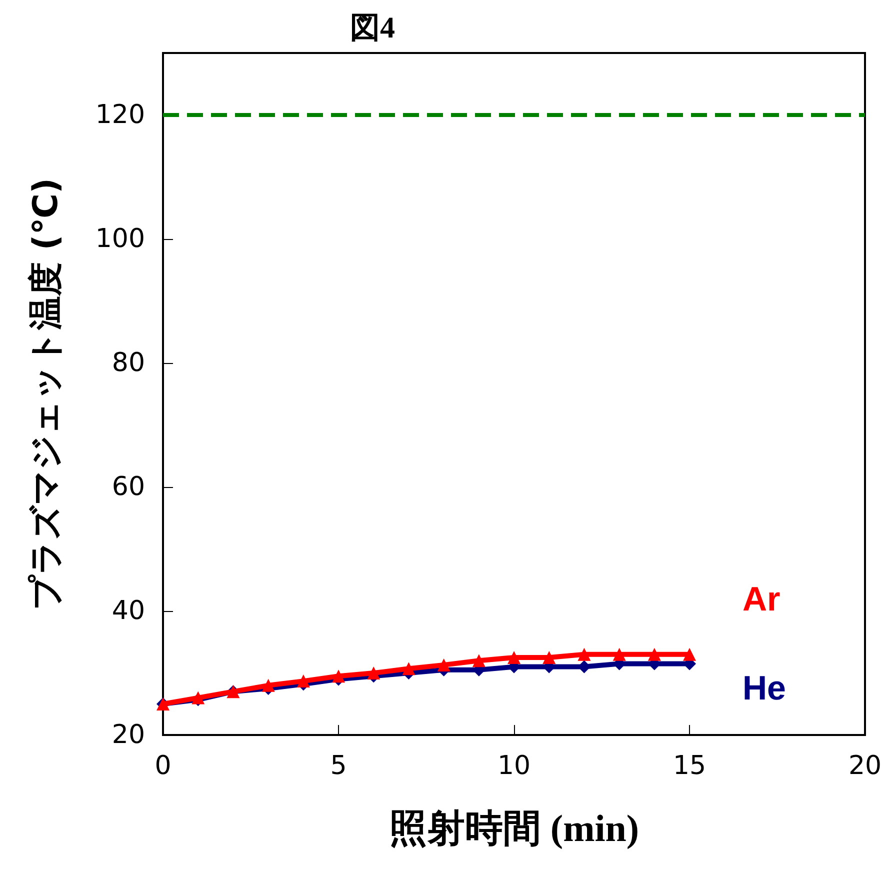 Image resolution: width=889 pixels, height=884 pixels. Describe the element at coordinates (514, 829) in the screenshot. I see `x-axis-title: 照射時間 (min)` at that location.